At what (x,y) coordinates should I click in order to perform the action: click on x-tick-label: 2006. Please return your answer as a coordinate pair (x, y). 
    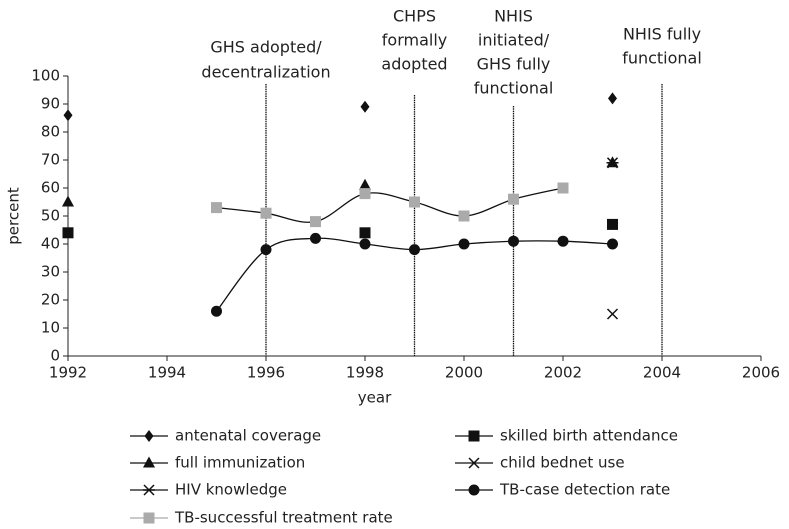
    Looking at the image, I should click on (761, 373).